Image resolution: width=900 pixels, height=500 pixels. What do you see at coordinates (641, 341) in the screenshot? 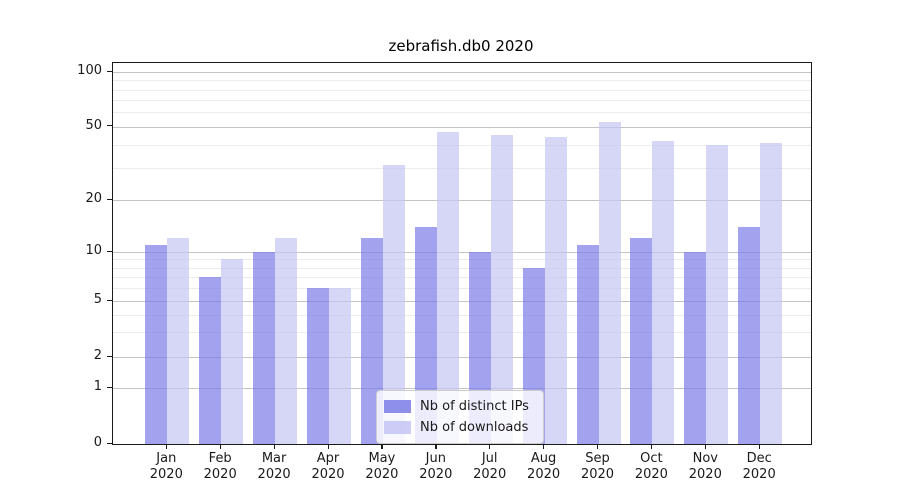
I see `bar-nb-of-distinct-ips-oct` at bounding box center [641, 341].